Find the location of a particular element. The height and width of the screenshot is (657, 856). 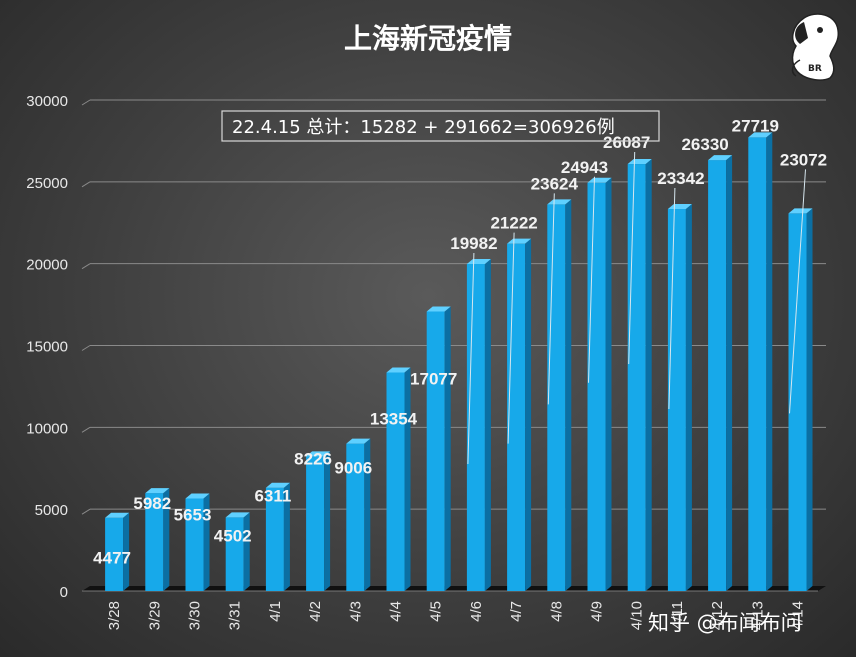

data-label: 5653 is located at coordinates (193, 514).